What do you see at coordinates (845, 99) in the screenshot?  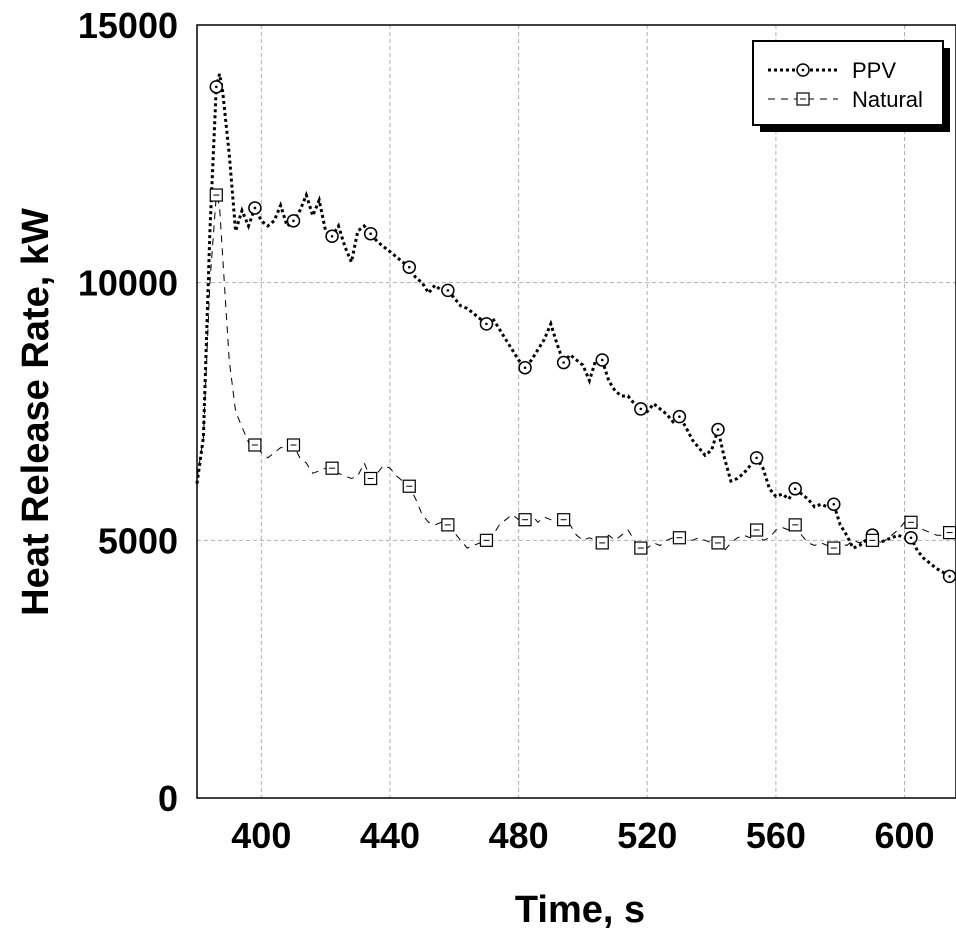 I see `legend-entry-natural: Natural` at bounding box center [845, 99].